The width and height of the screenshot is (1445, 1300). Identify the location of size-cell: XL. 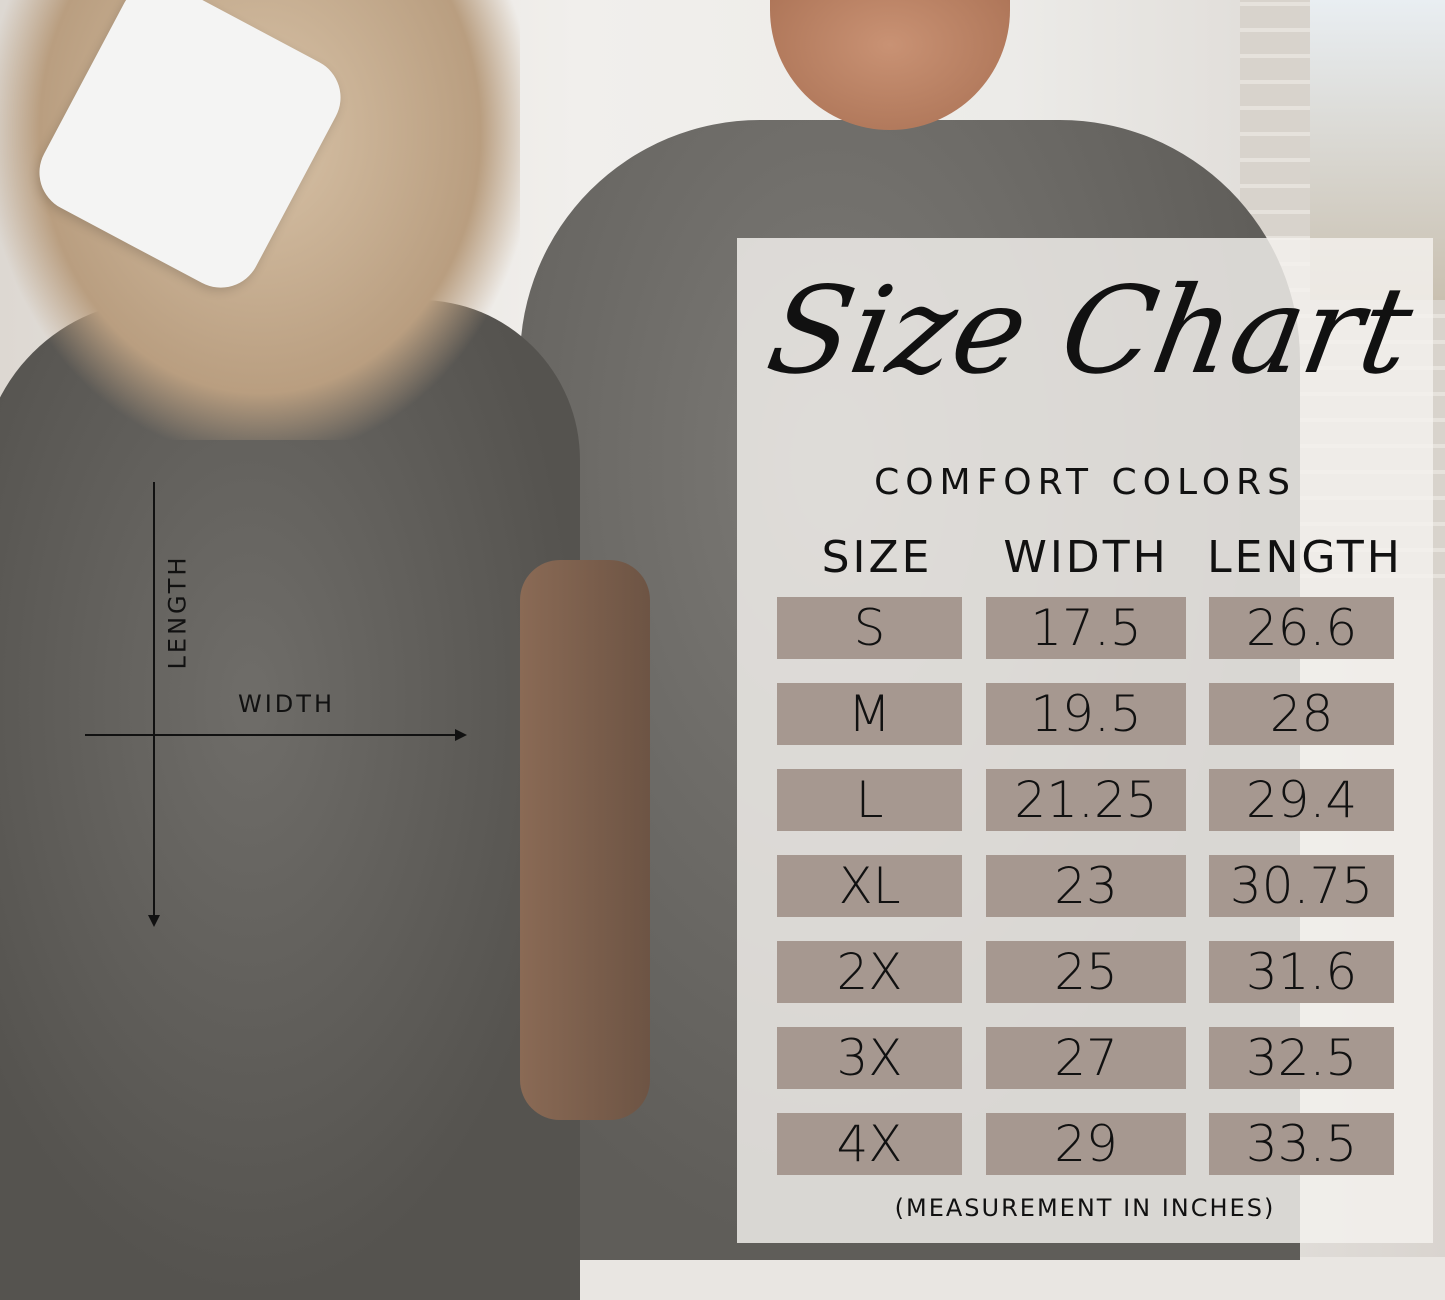
(869, 886).